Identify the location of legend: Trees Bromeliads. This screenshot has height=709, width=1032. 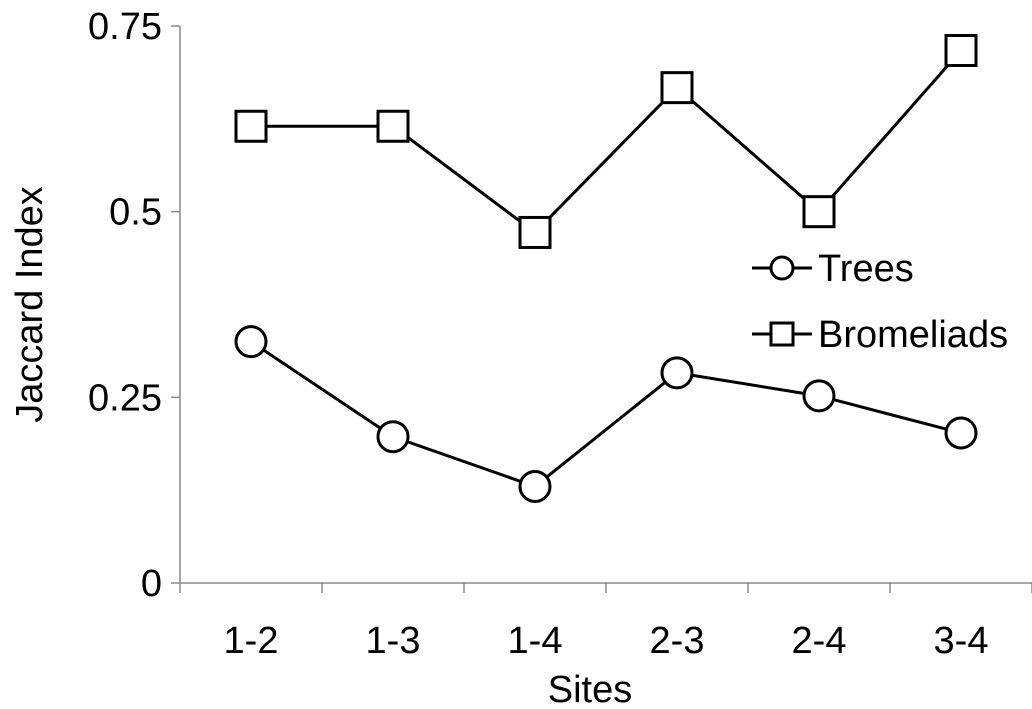
(880, 302).